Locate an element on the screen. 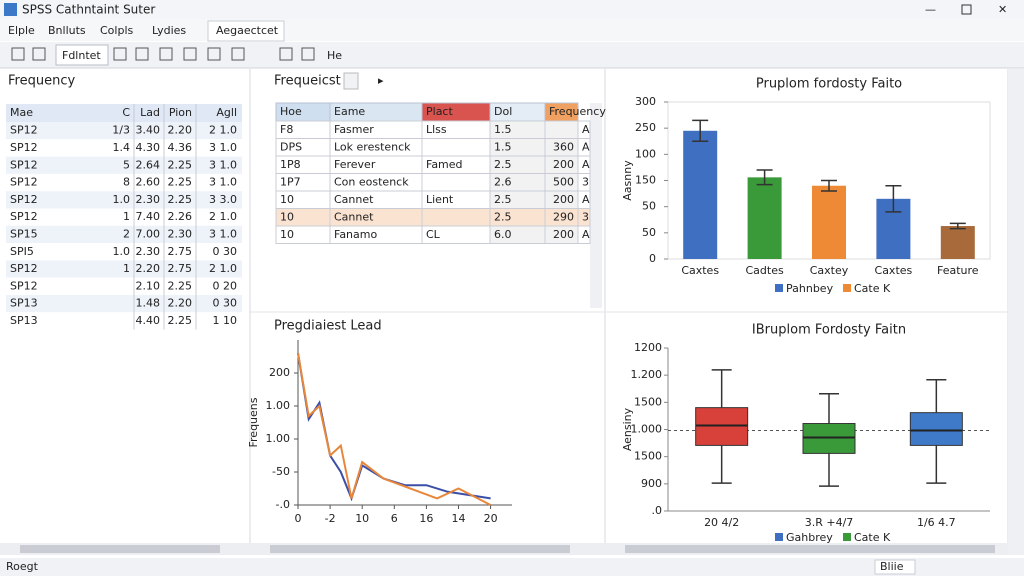 Image resolution: width=1024 pixels, height=580 pixels. table-cell: SP15 is located at coordinates (24, 233).